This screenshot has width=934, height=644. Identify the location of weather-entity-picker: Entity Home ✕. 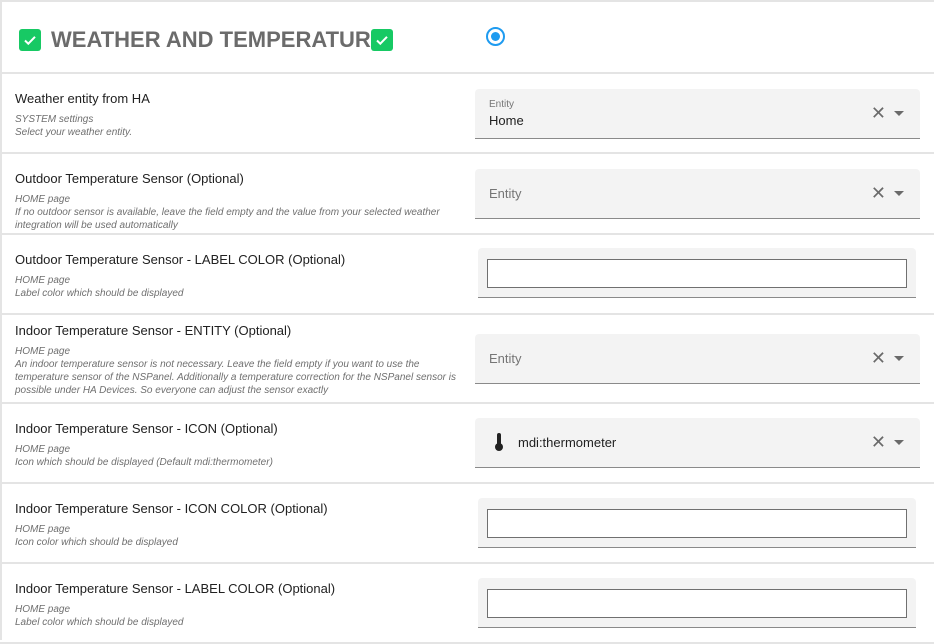
(697, 114).